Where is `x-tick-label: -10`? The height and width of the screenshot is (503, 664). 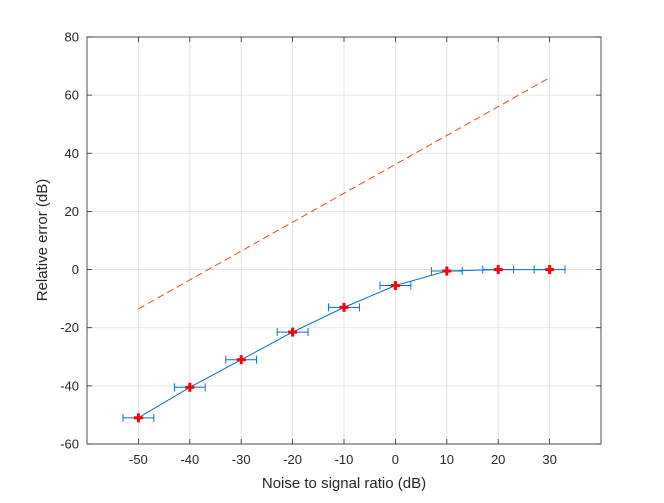
x-tick-label: -10 is located at coordinates (344, 459).